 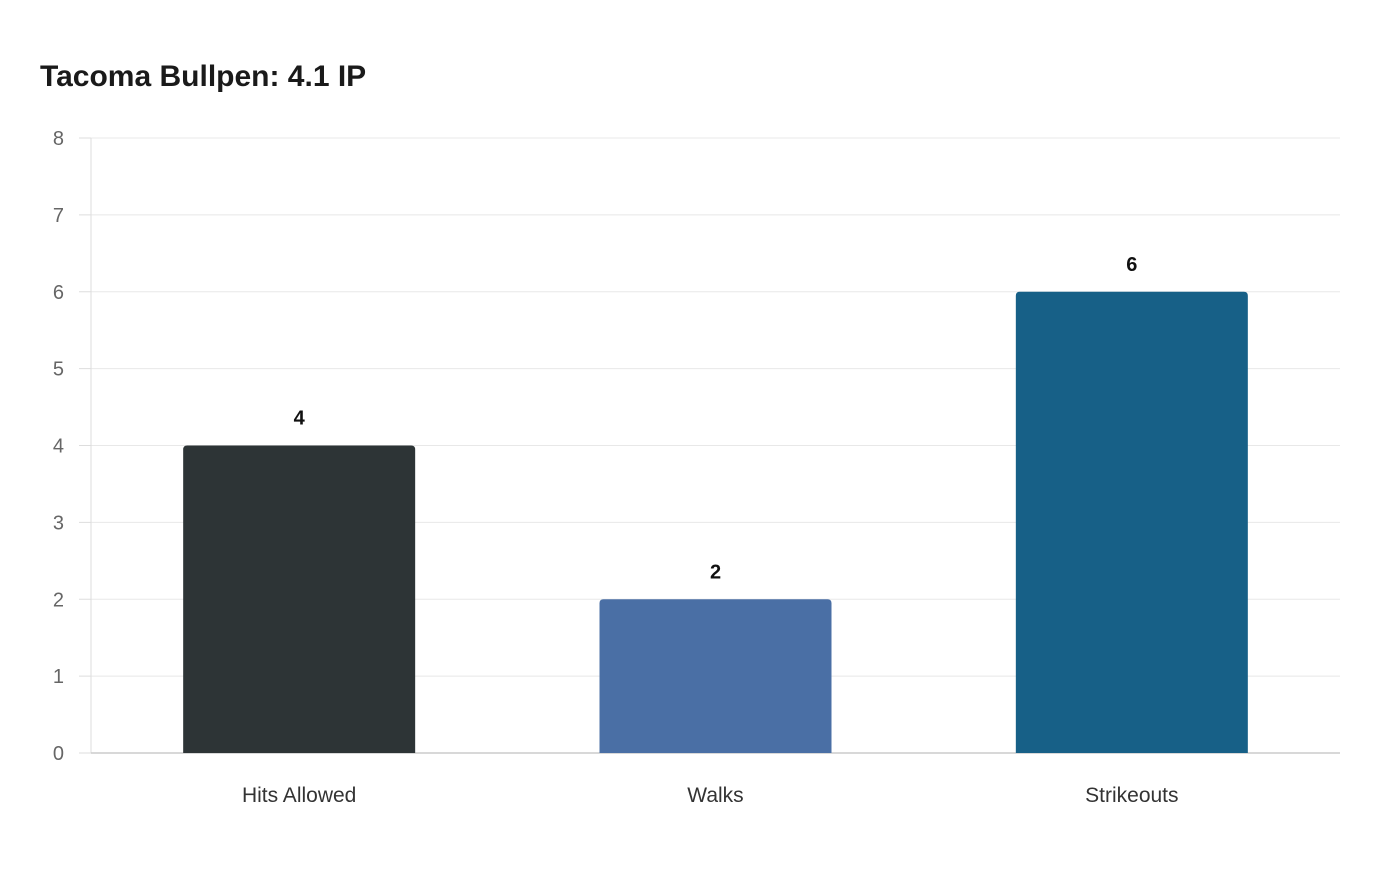 I want to click on data-label: 2, so click(x=715, y=572).